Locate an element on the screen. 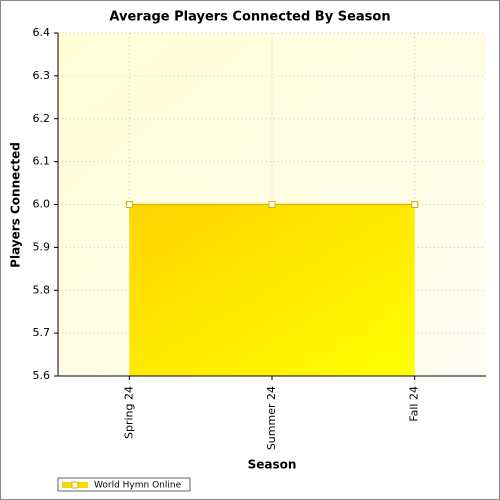 Image resolution: width=500 pixels, height=500 pixels. x-tick-label: Fall 24 is located at coordinates (414, 404).